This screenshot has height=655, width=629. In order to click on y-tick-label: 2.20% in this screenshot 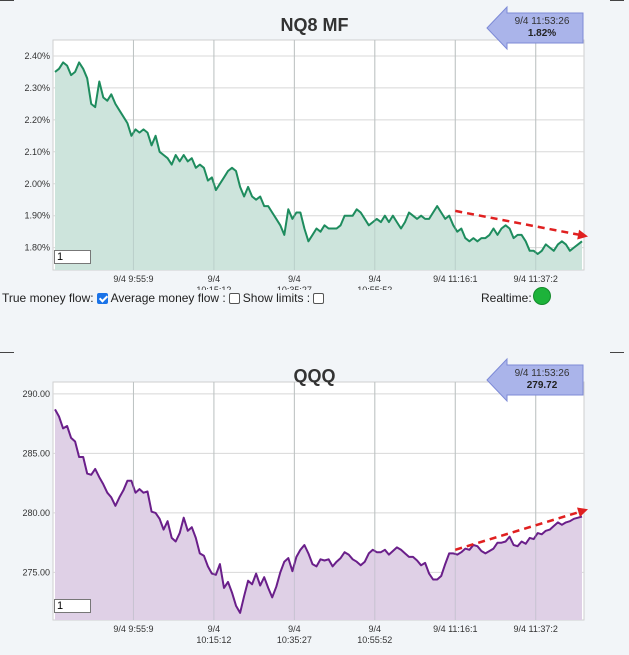, I will do `click(37, 120)`.